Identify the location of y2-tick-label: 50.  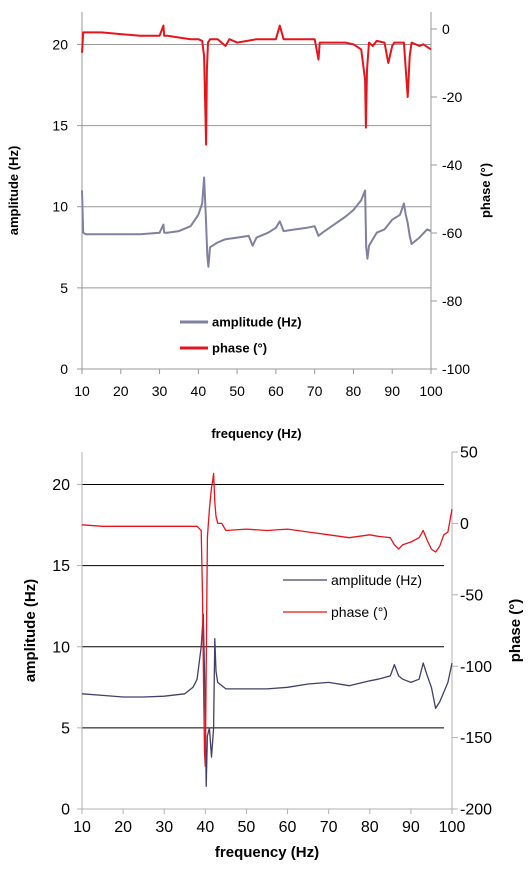
(469, 453).